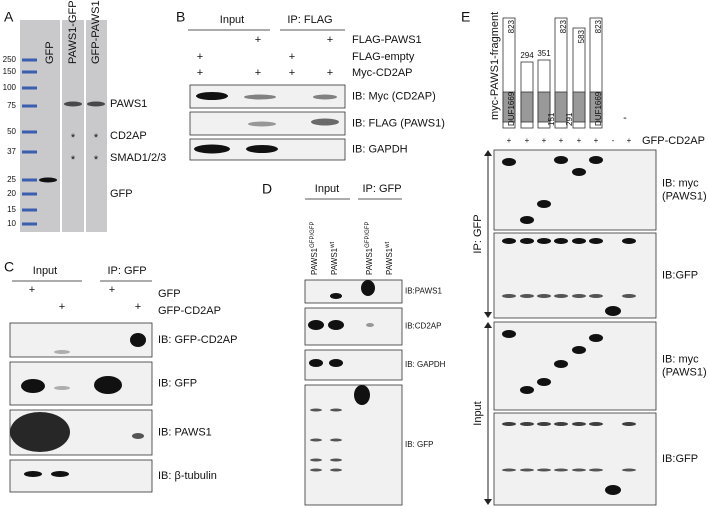 This screenshot has width=708, height=508. I want to click on band-label: CD2AP, so click(128, 136).